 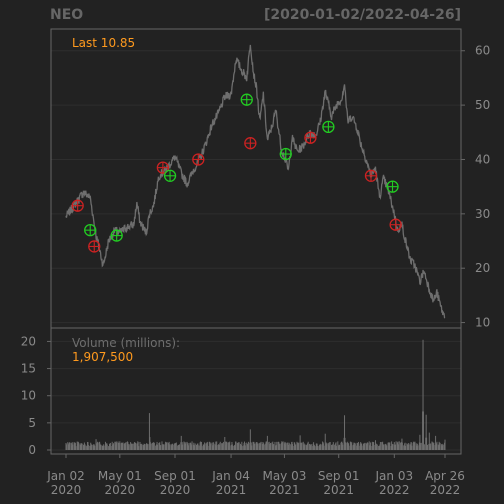 I want to click on volume-axis: 0 5 10 15 20, so click(x=36, y=395).